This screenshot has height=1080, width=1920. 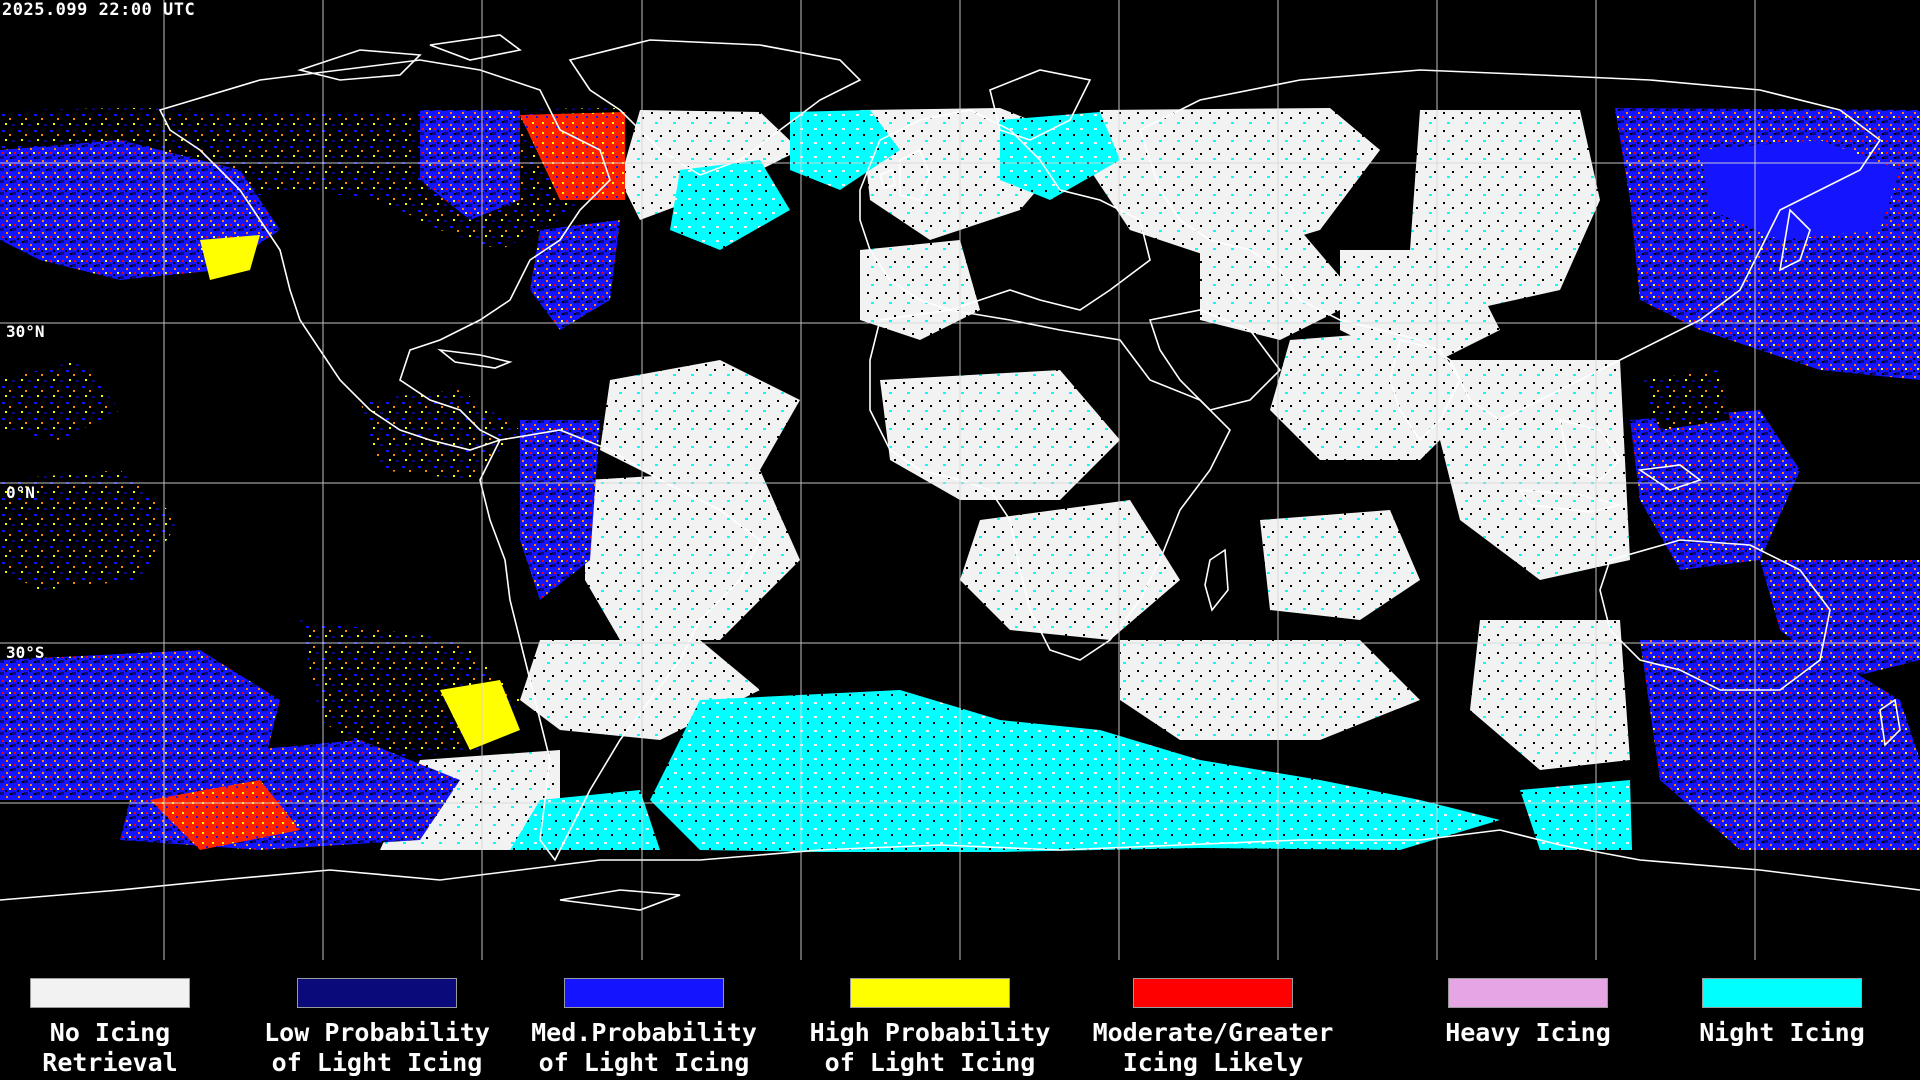 What do you see at coordinates (1782, 1032) in the screenshot?
I see `legend-label-line1: Night Icing` at bounding box center [1782, 1032].